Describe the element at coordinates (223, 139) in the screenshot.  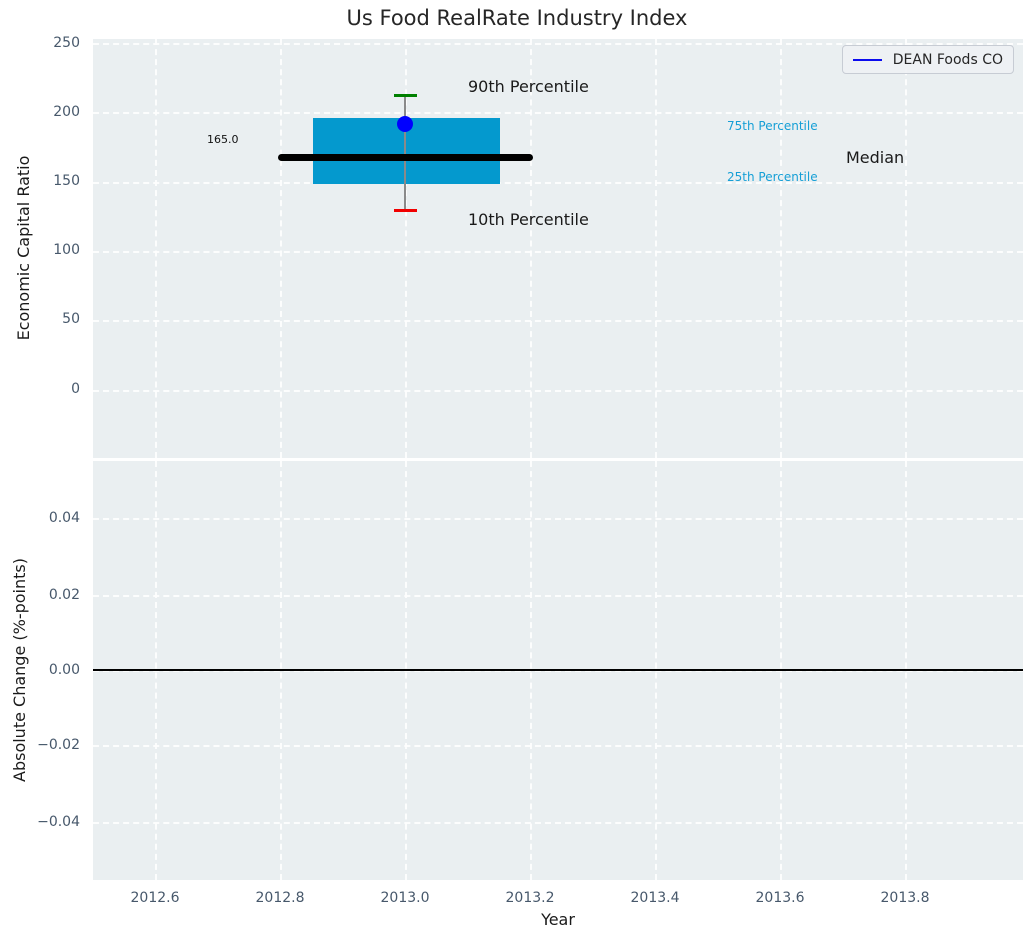
I see `annotation-median-value: 165.0` at that location.